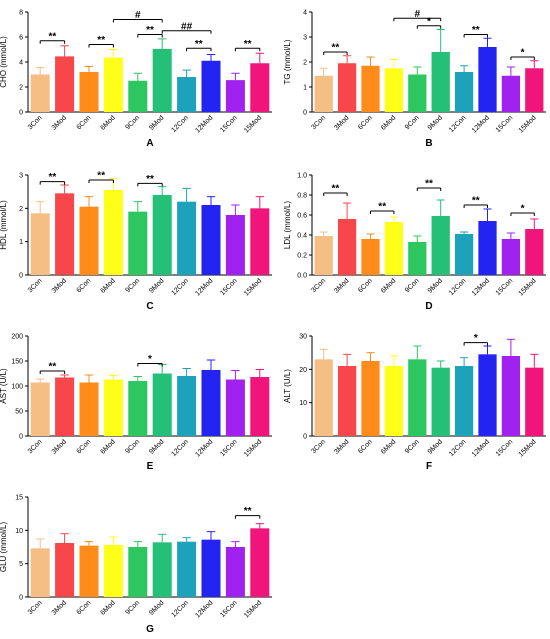 This screenshot has height=639, width=550. Describe the element at coordinates (17, 387) in the screenshot. I see `y-tick-label: 100` at that location.